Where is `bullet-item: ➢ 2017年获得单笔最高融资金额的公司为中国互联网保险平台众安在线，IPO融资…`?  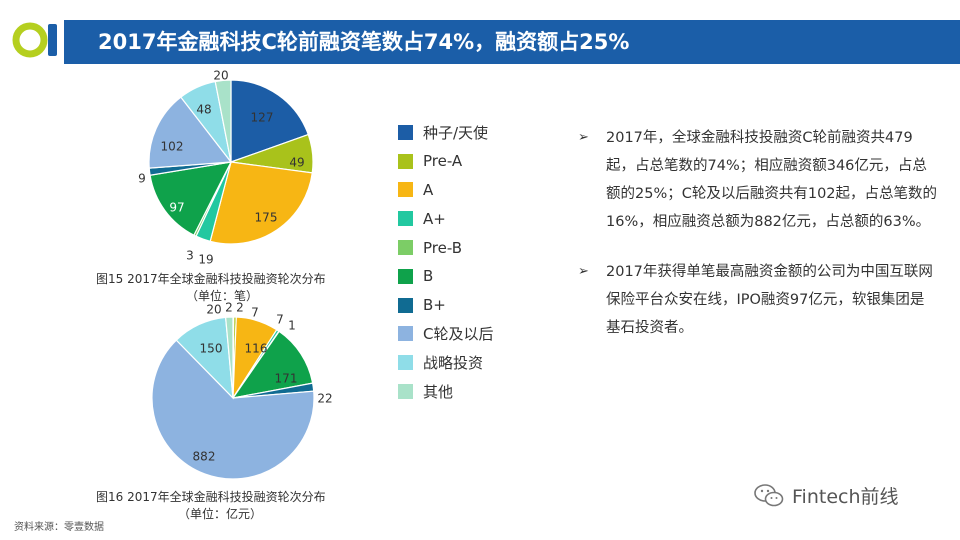 bullet-item: ➢ 2017年获得单笔最高融资金额的公司为中国互联网保险平台众安在线，IPO融资… is located at coordinates (758, 300).